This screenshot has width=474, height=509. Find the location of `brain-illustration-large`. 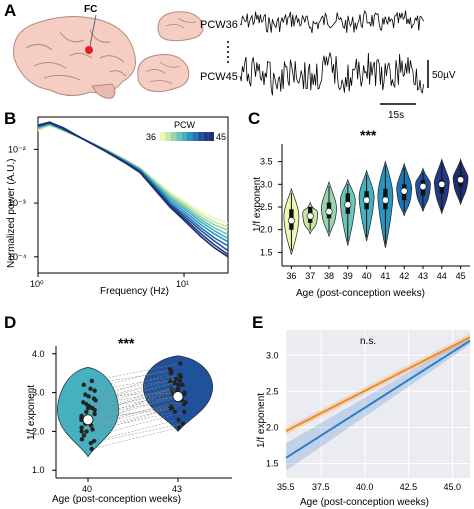

brain-illustration-large is located at coordinates (74, 57).